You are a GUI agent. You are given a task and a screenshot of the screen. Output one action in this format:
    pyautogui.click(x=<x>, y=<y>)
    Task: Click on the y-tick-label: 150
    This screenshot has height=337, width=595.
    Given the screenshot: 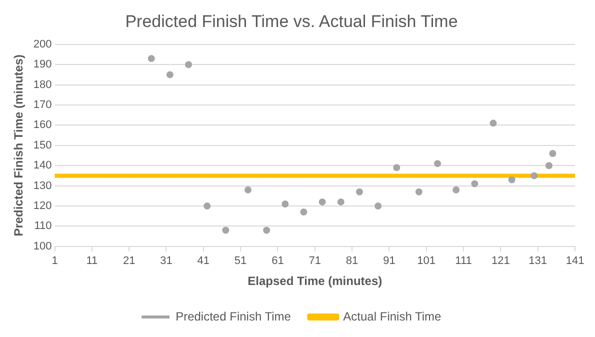 What is the action you would take?
    pyautogui.click(x=42, y=145)
    